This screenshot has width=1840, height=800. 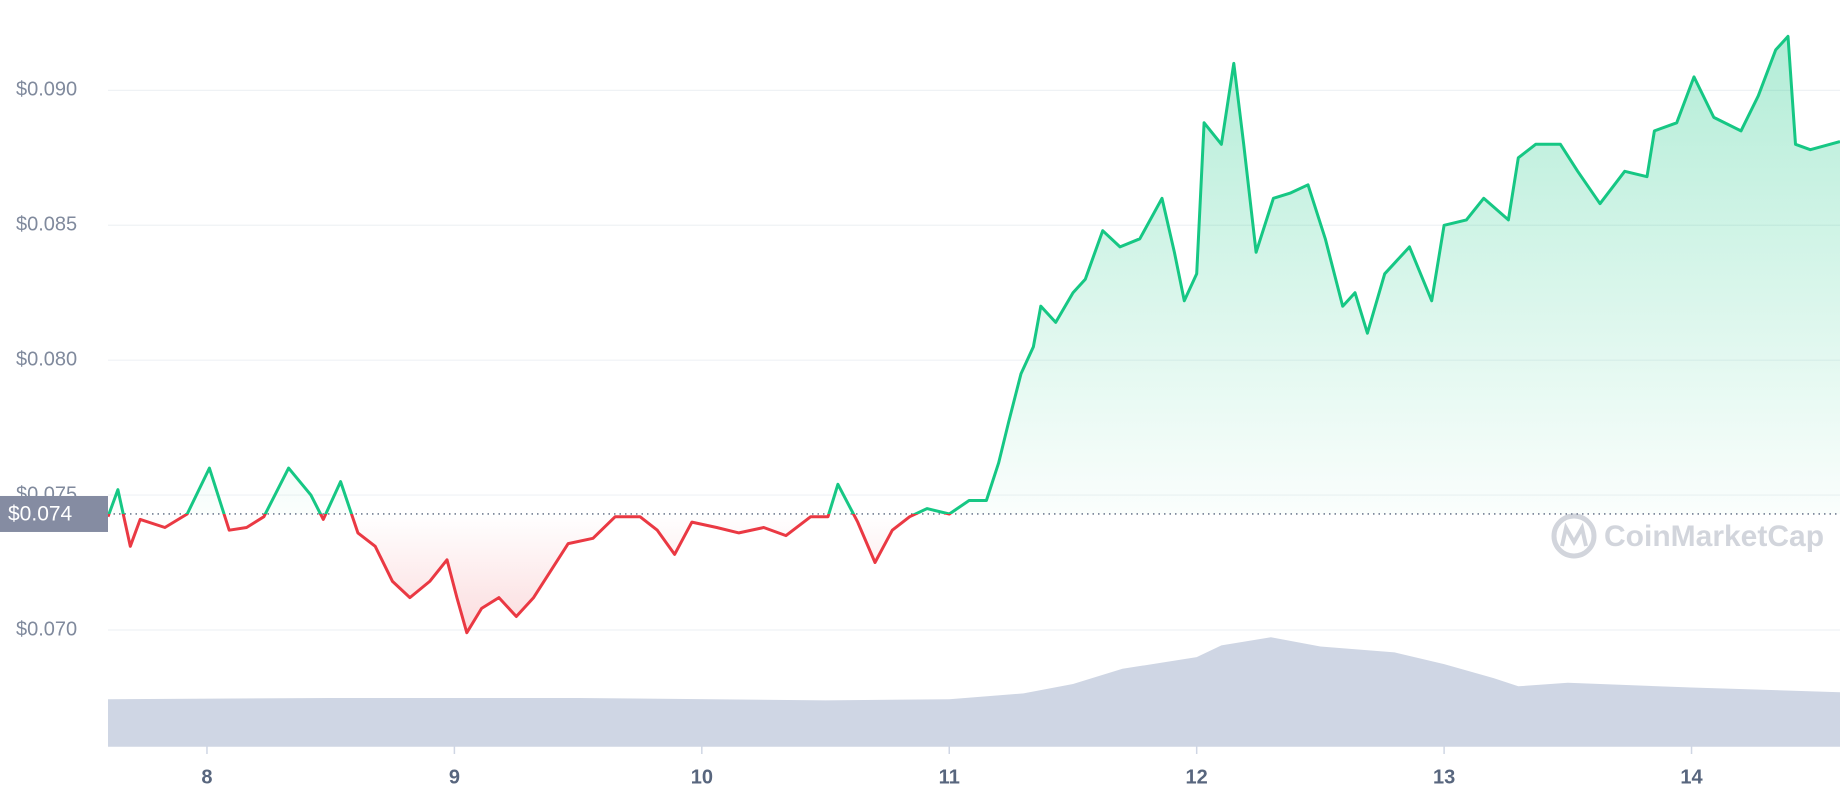 I want to click on watermark-text: CoinMarketCap, so click(x=1714, y=536).